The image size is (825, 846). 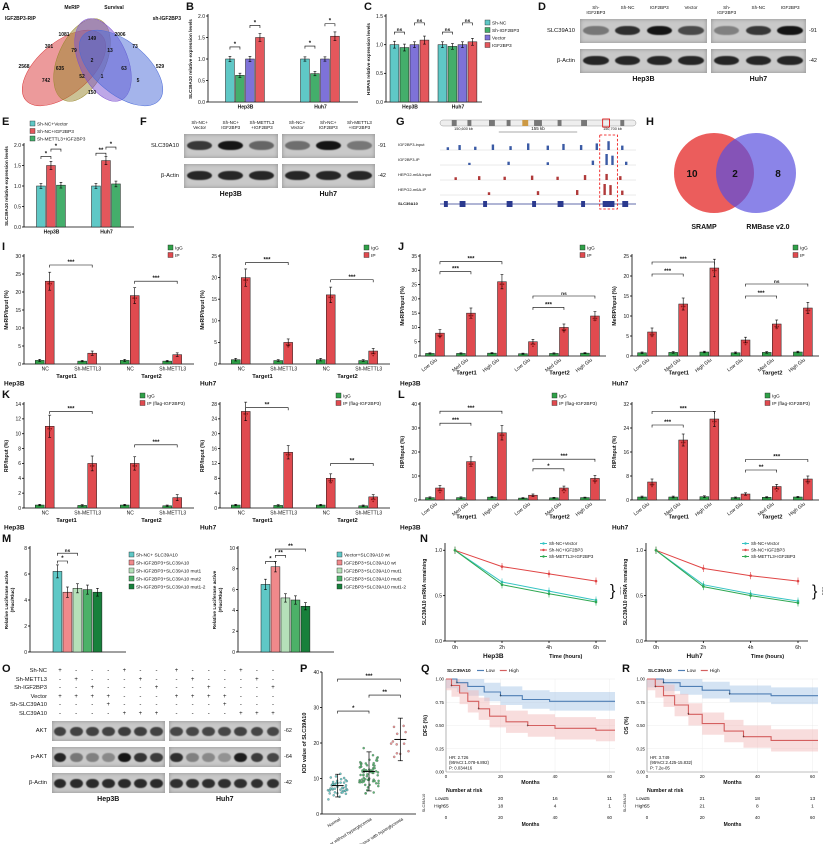 What do you see at coordinates (17, 146) in the screenshot?
I see `svg-text: 2.0` at bounding box center [17, 146].